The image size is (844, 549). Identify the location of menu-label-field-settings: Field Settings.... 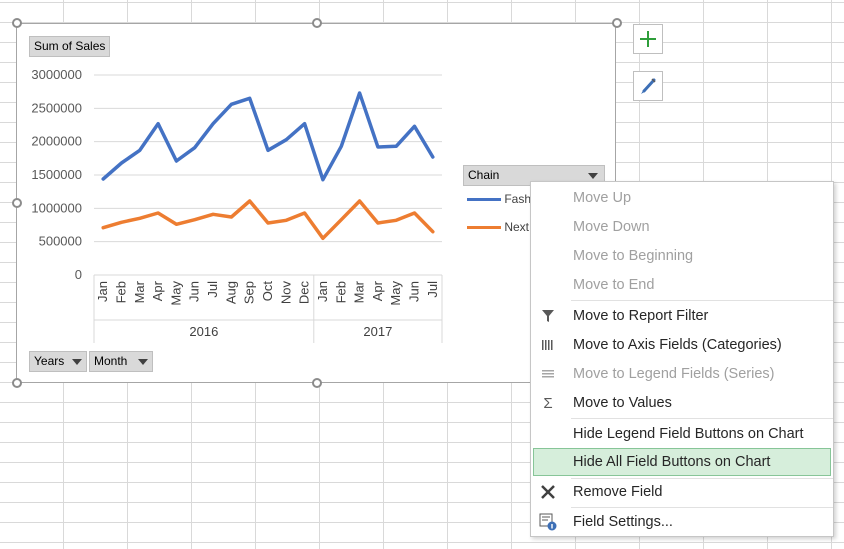
(623, 522).